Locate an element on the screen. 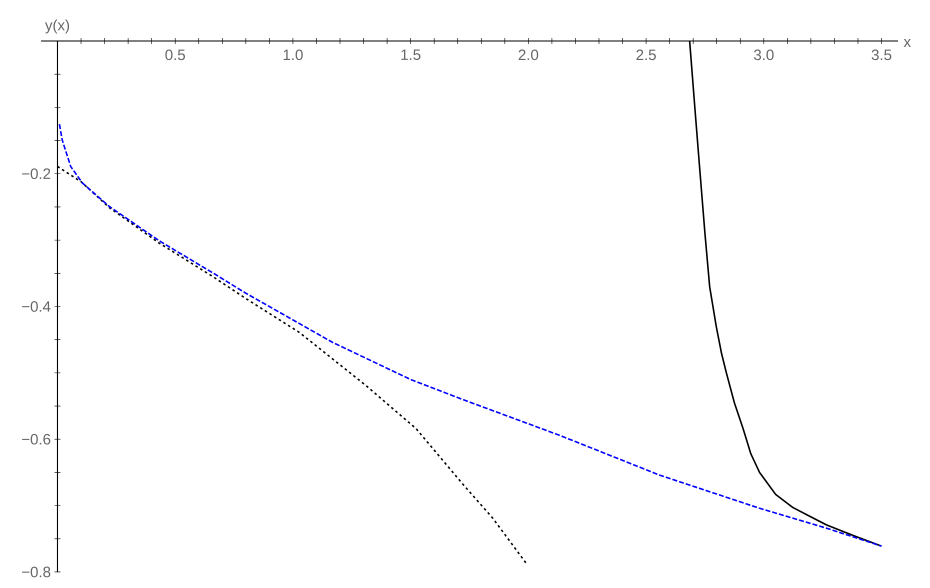 The height and width of the screenshot is (588, 930). y-tick-label: −0.6 is located at coordinates (36, 439).